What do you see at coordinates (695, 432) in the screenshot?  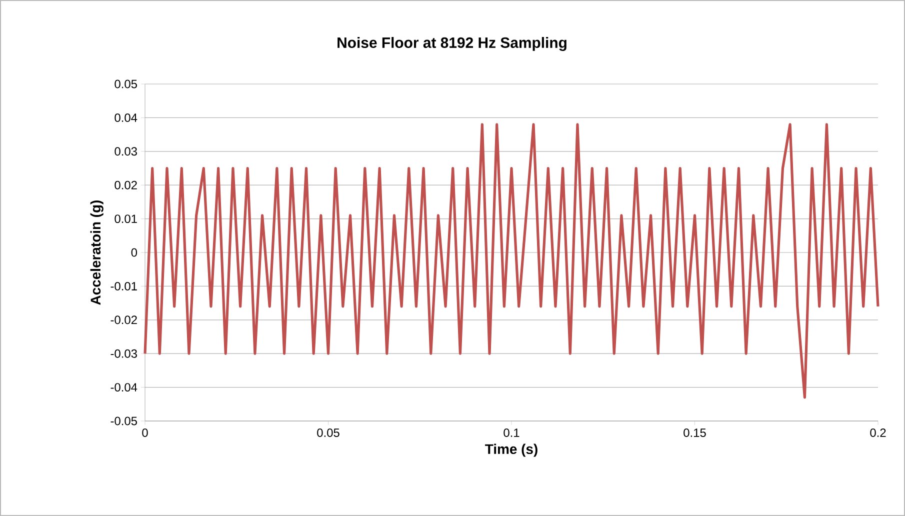 I see `x-tick-label: 0.15` at bounding box center [695, 432].